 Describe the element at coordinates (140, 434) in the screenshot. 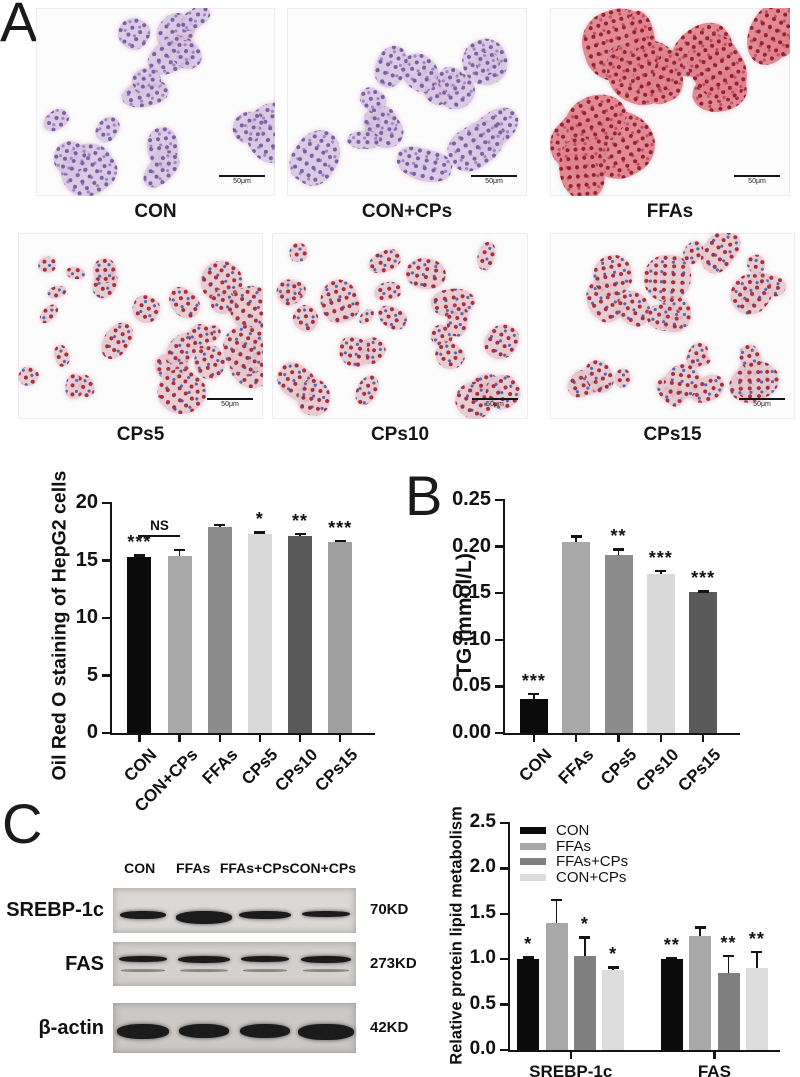

I see `micrograph-caption: CPs5` at that location.